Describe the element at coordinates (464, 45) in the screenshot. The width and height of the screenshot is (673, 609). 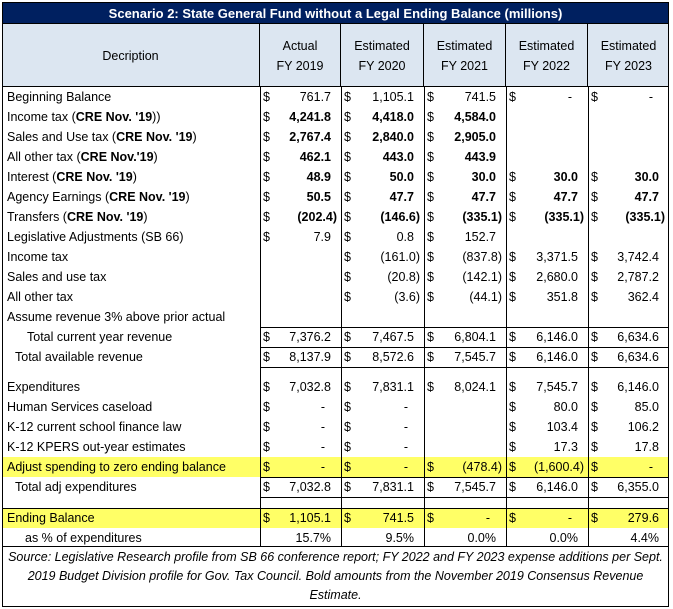
I see `header-fy2021-line1: Estimated` at that location.